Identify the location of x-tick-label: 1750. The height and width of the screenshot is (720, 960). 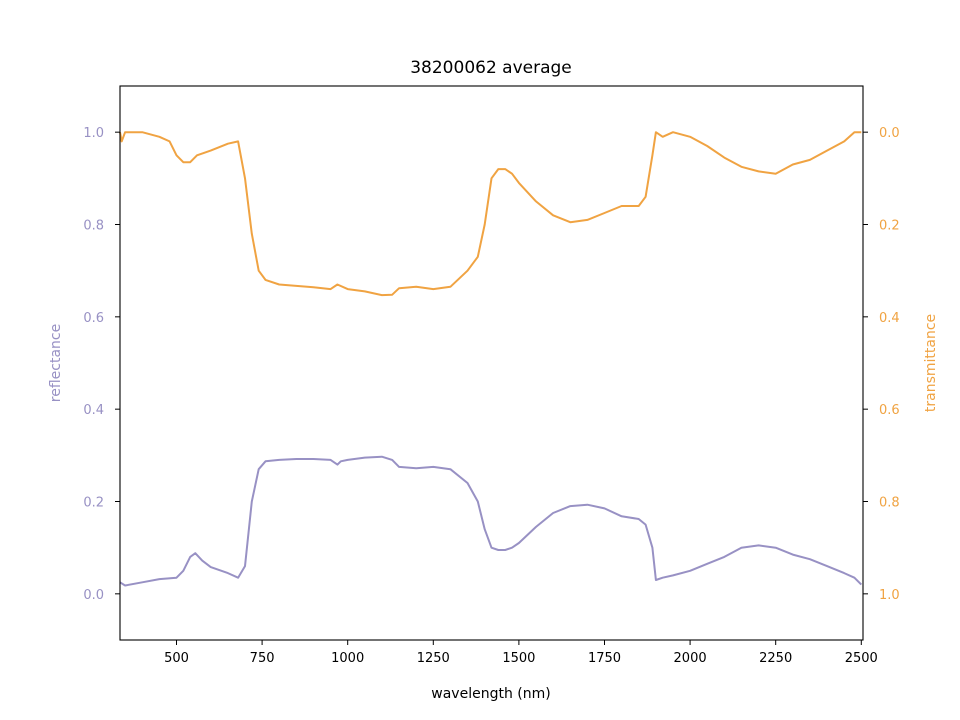
(604, 658).